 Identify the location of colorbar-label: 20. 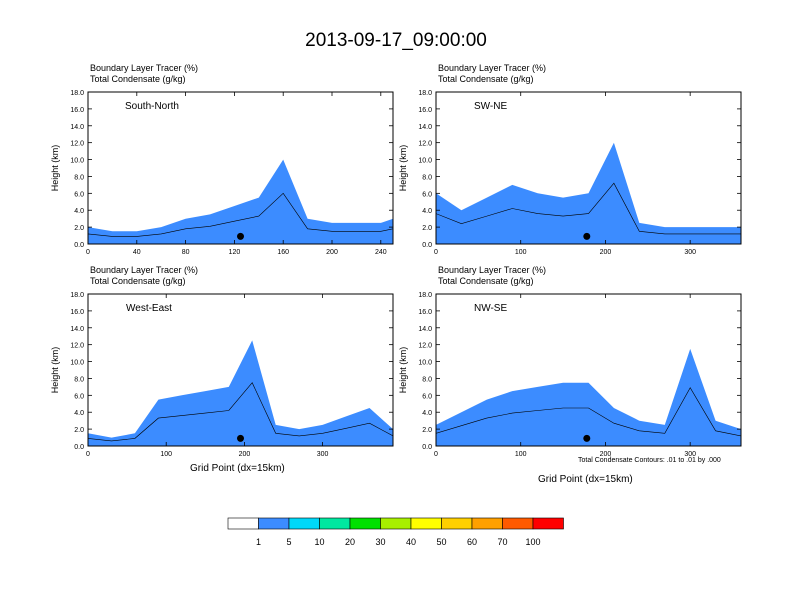
(350, 542).